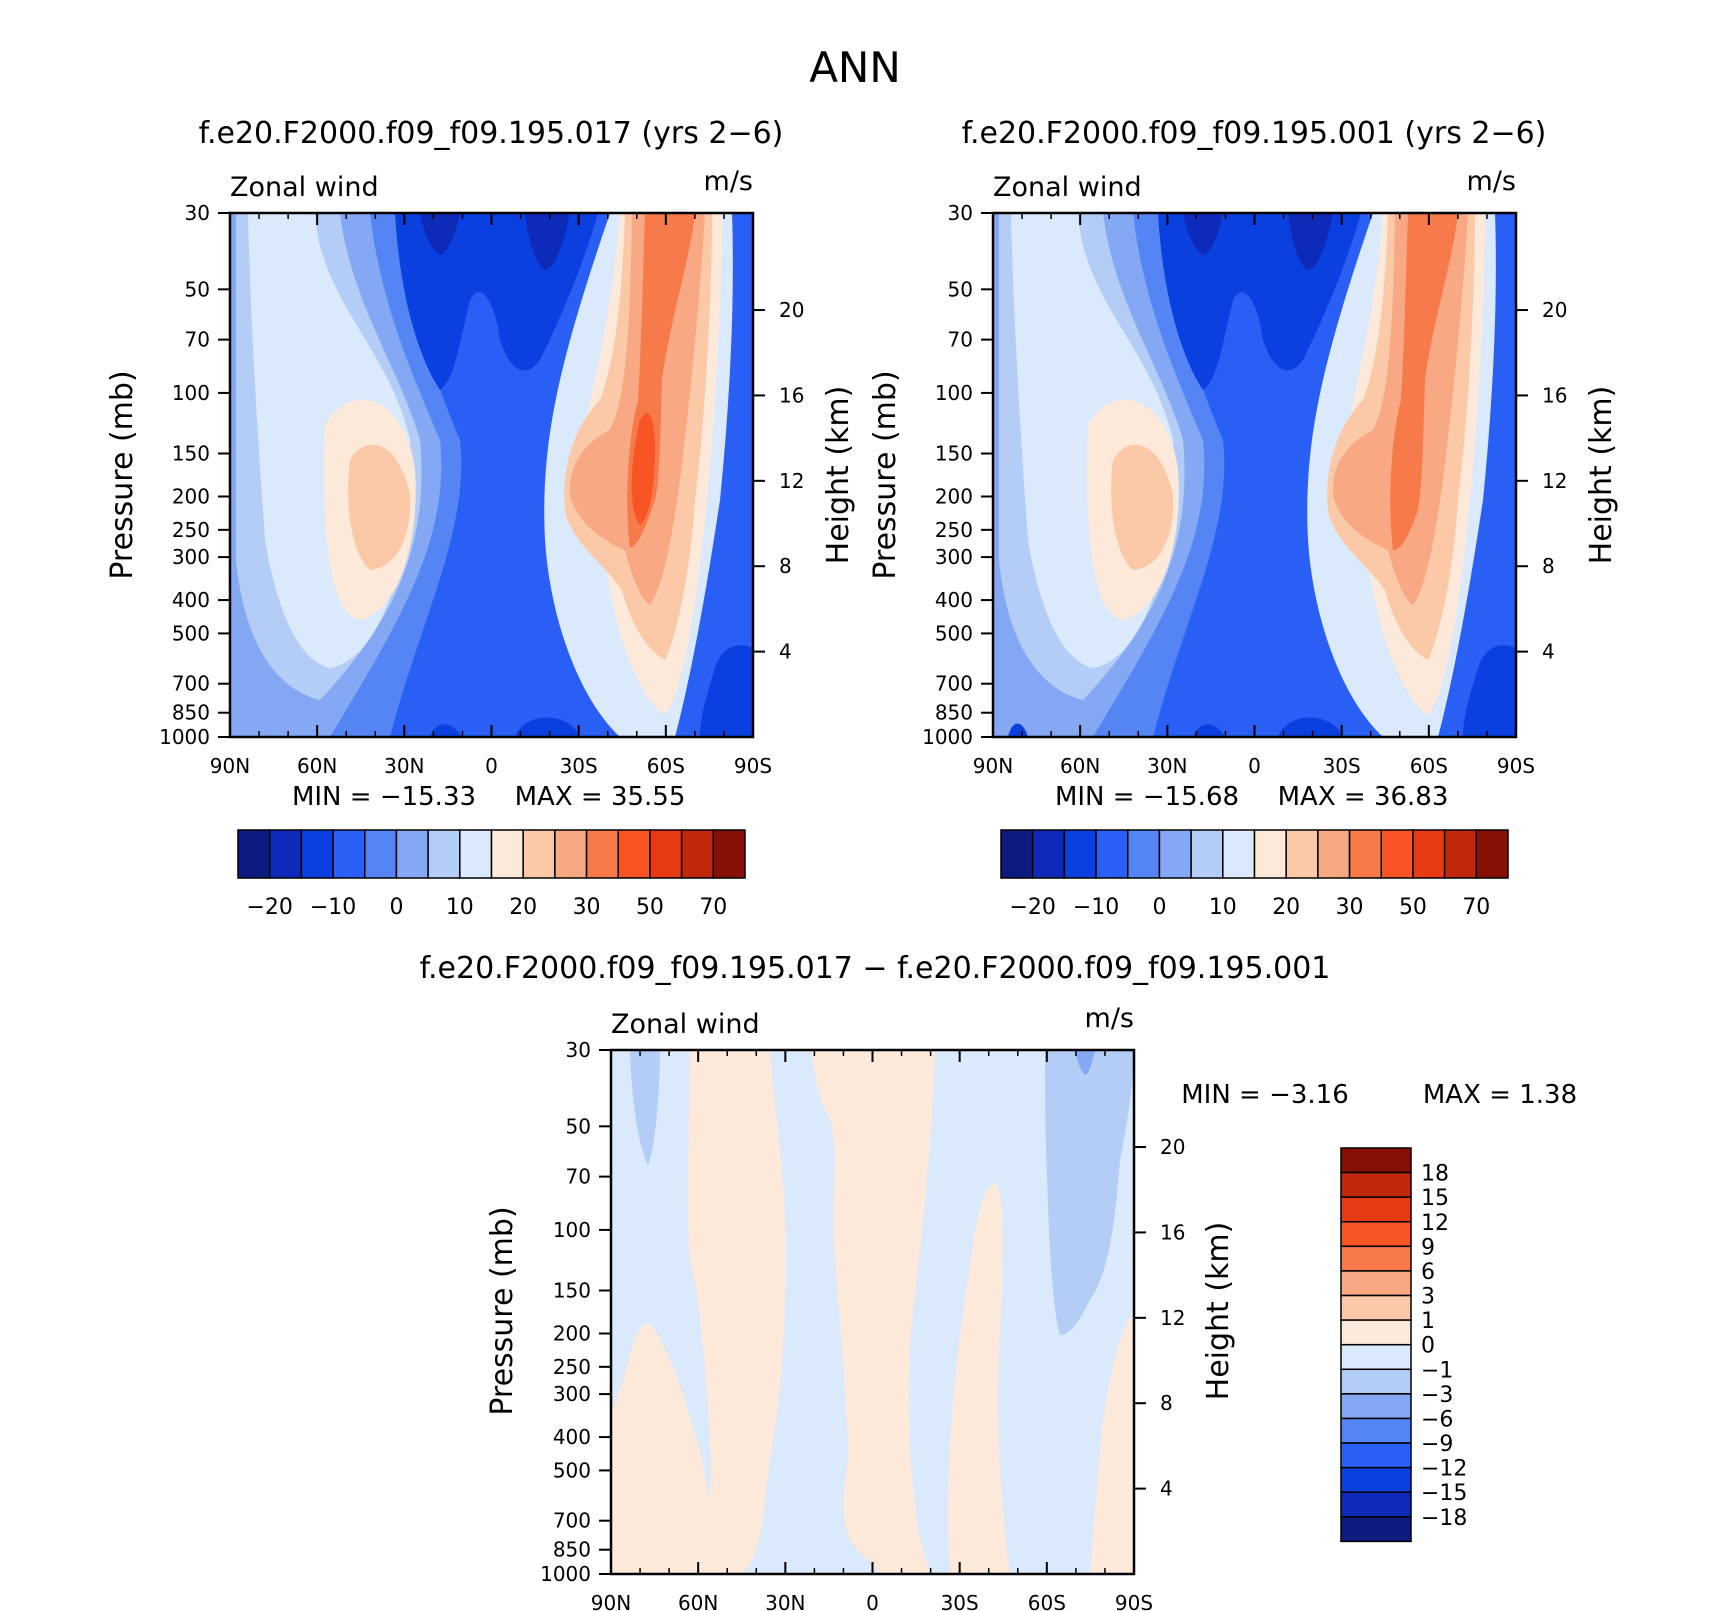  I want to click on panel-3-ylabel: Pressure (mb), so click(502, 1310).